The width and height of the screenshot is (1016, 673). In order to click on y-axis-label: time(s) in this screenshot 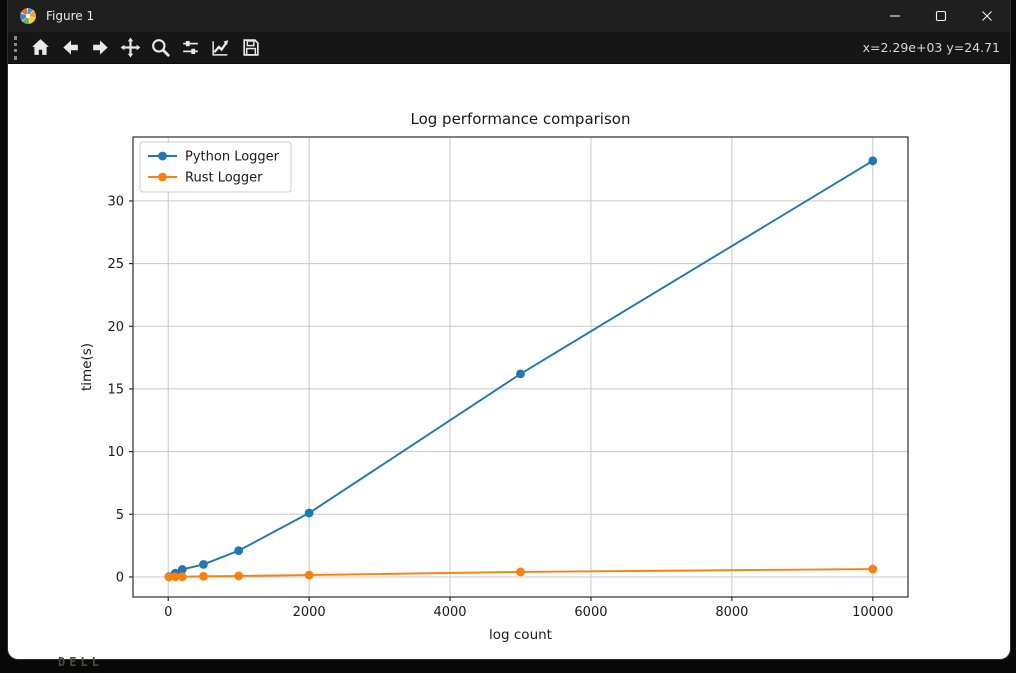, I will do `click(87, 367)`.